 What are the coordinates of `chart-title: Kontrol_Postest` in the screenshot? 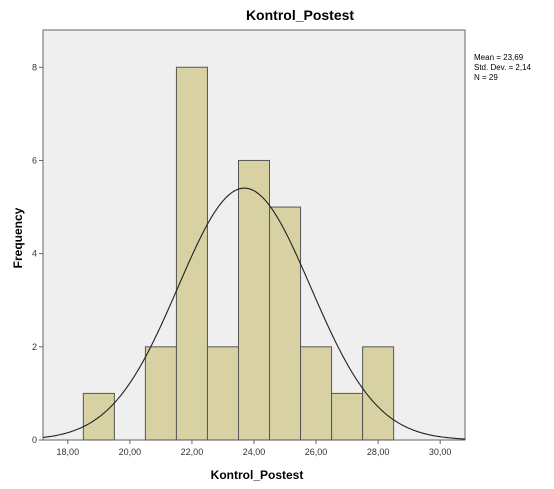 It's located at (300, 15).